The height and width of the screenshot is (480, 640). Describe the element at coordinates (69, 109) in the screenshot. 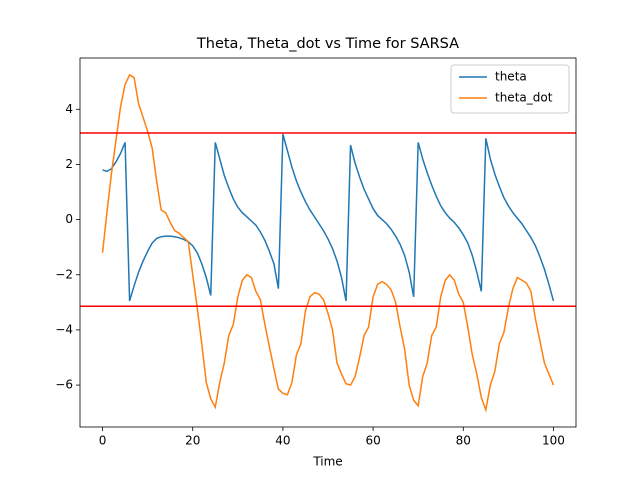

I see `y-tick-label: 4` at that location.